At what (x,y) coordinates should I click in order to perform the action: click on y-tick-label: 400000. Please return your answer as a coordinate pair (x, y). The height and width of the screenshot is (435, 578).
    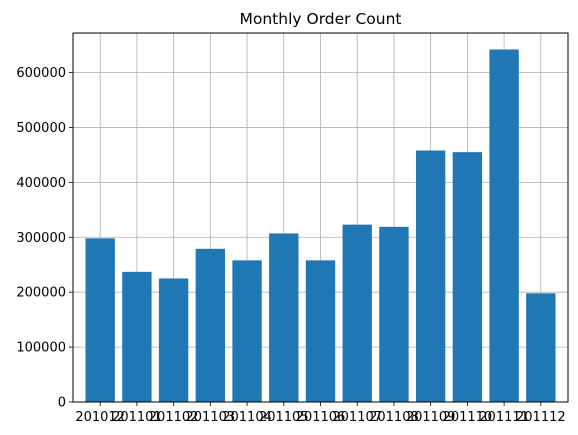
    Looking at the image, I should click on (41, 183).